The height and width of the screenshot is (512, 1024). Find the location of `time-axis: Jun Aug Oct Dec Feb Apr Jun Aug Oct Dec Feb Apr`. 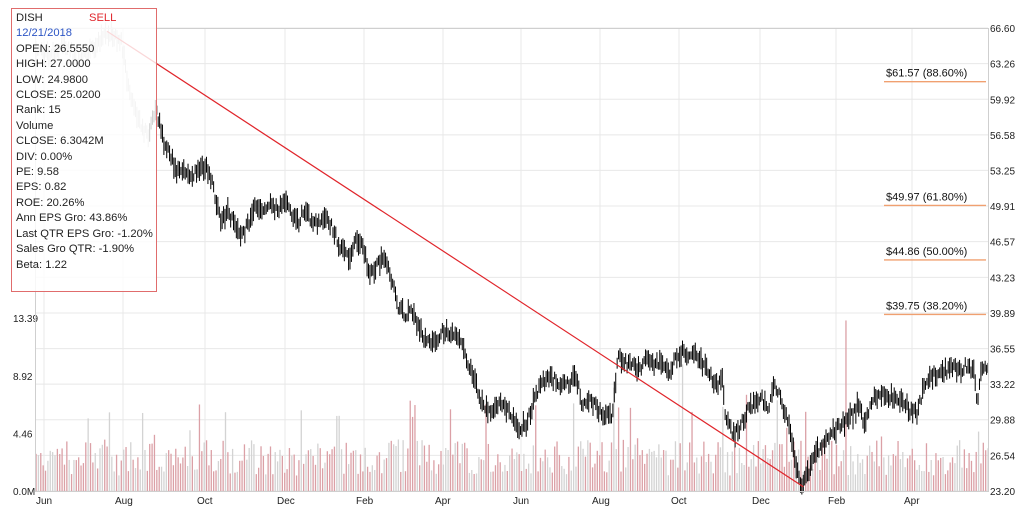

time-axis: Jun Aug Oct Dec Feb Apr Jun Aug Oct Dec Feb Apr is located at coordinates (478, 501).